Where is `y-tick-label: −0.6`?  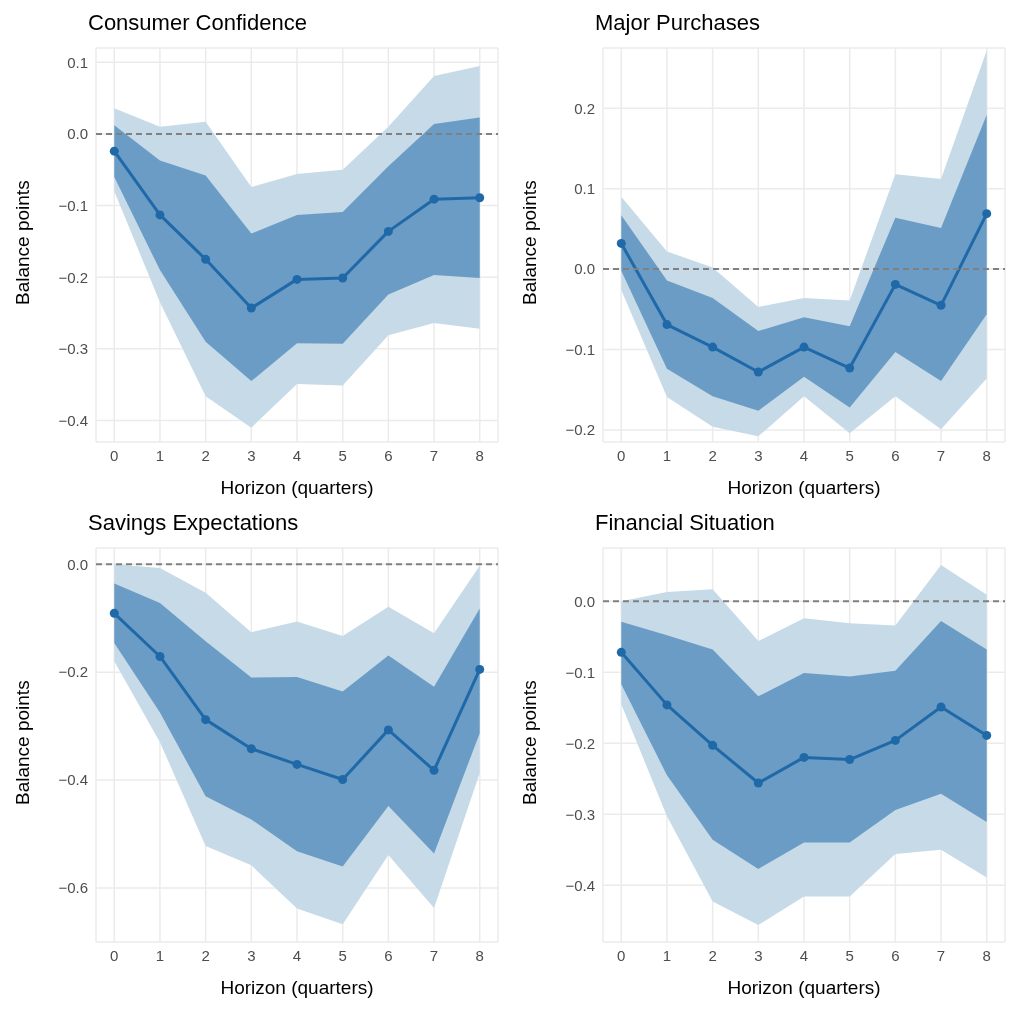
y-tick-label: −0.6 is located at coordinates (73, 888).